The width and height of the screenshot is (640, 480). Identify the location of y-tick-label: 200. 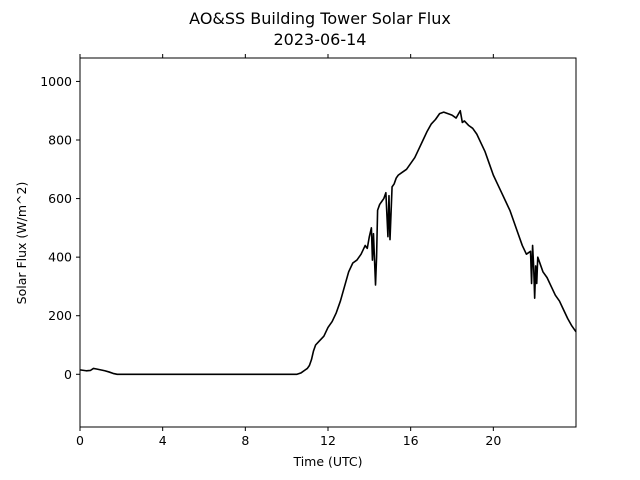
(60, 315).